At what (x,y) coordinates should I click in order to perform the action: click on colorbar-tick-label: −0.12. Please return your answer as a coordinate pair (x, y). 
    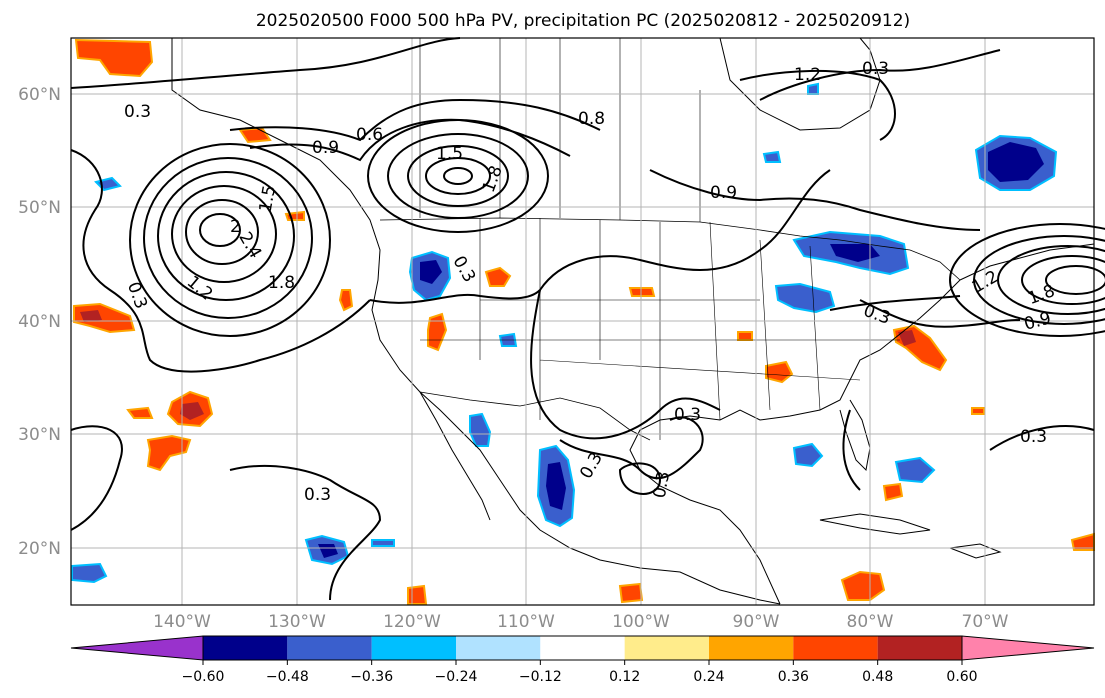
    Looking at the image, I should click on (540, 677).